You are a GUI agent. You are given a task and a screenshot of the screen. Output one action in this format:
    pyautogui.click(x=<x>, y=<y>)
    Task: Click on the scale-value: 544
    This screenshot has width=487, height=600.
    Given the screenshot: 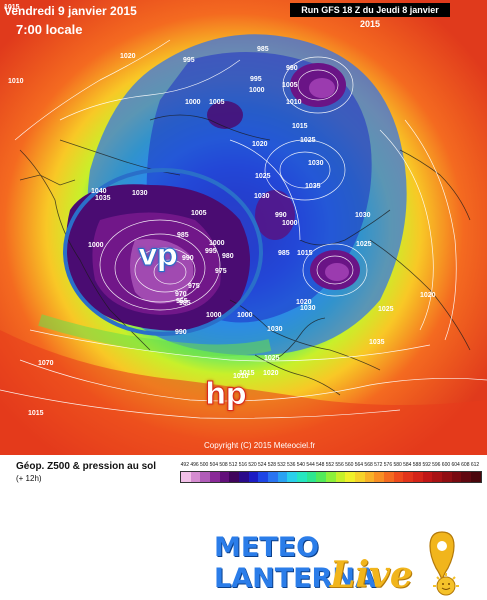 What is the action you would take?
    pyautogui.click(x=310, y=465)
    